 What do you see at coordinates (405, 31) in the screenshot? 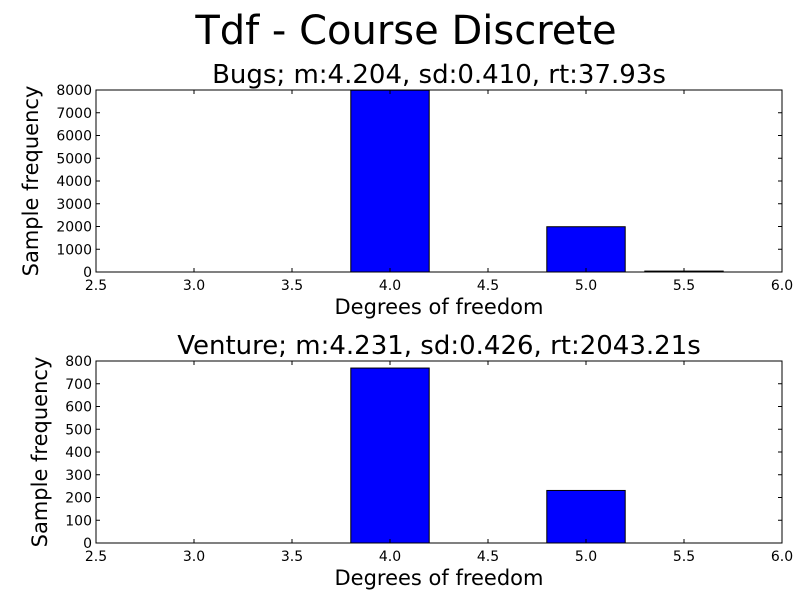
I see `figure-title: Tdf - Course Discrete` at bounding box center [405, 31].